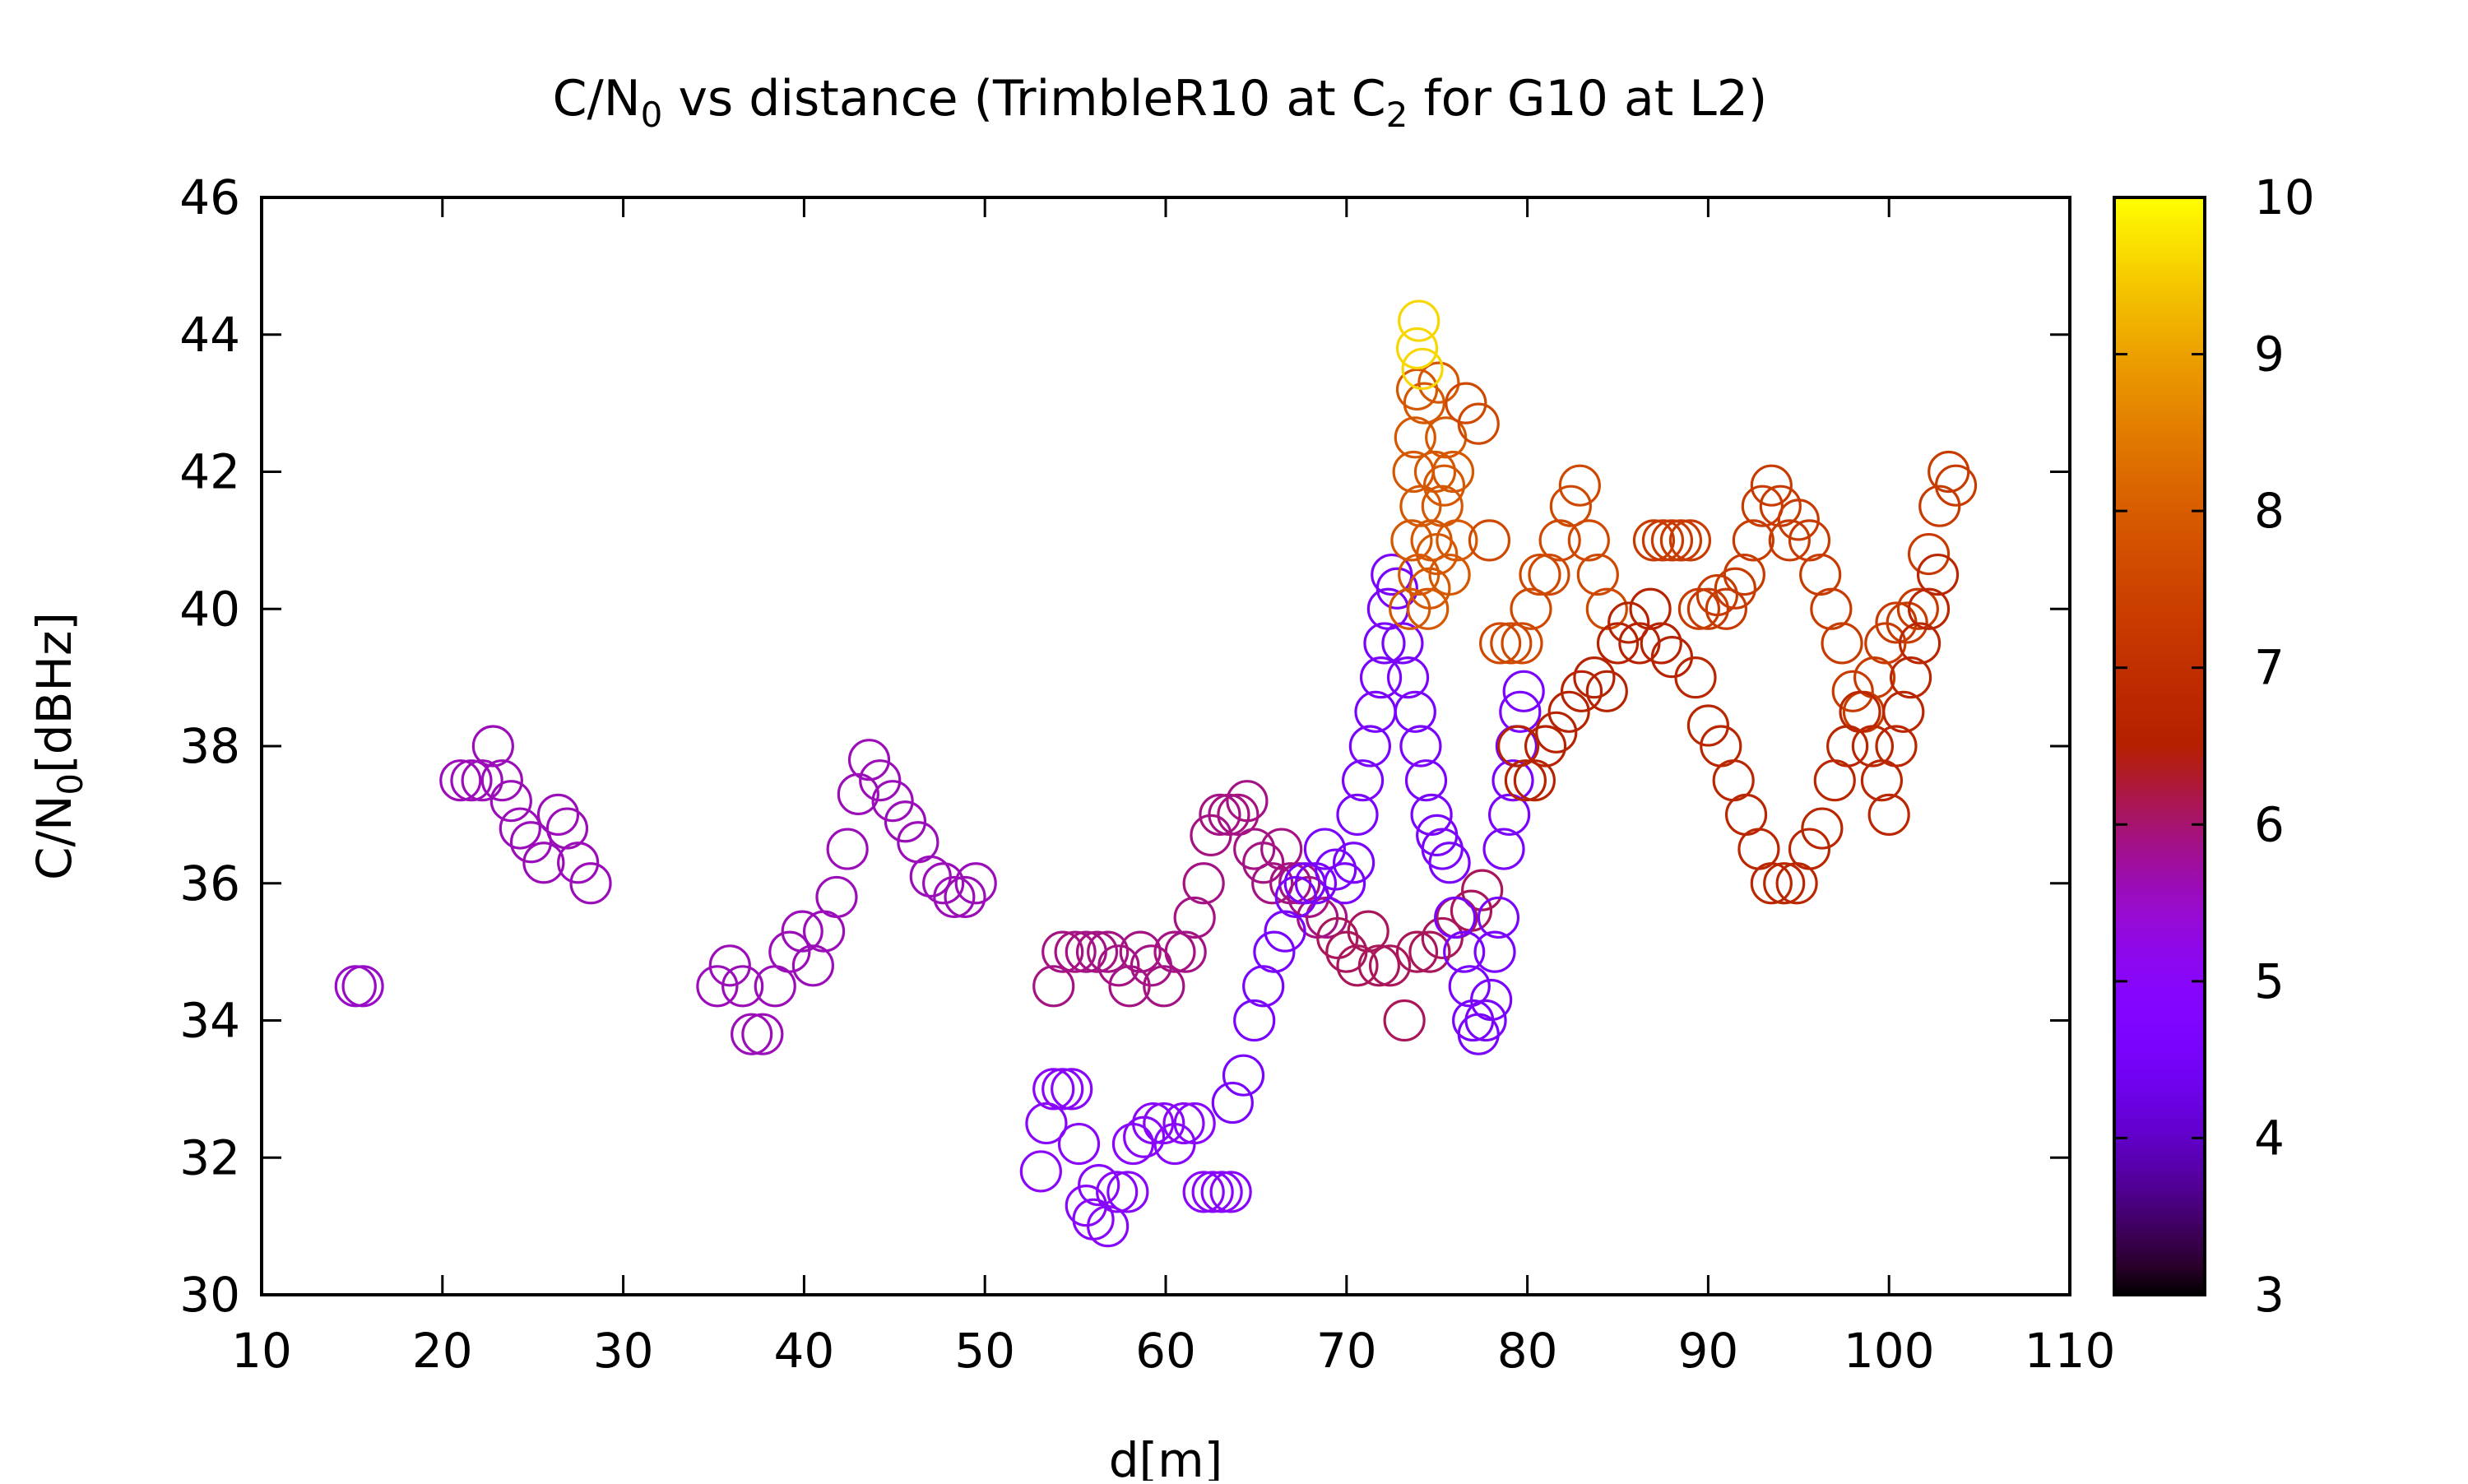 The height and width of the screenshot is (1484, 2468). Describe the element at coordinates (1165, 1351) in the screenshot. I see `x-tick-label: 60` at that location.